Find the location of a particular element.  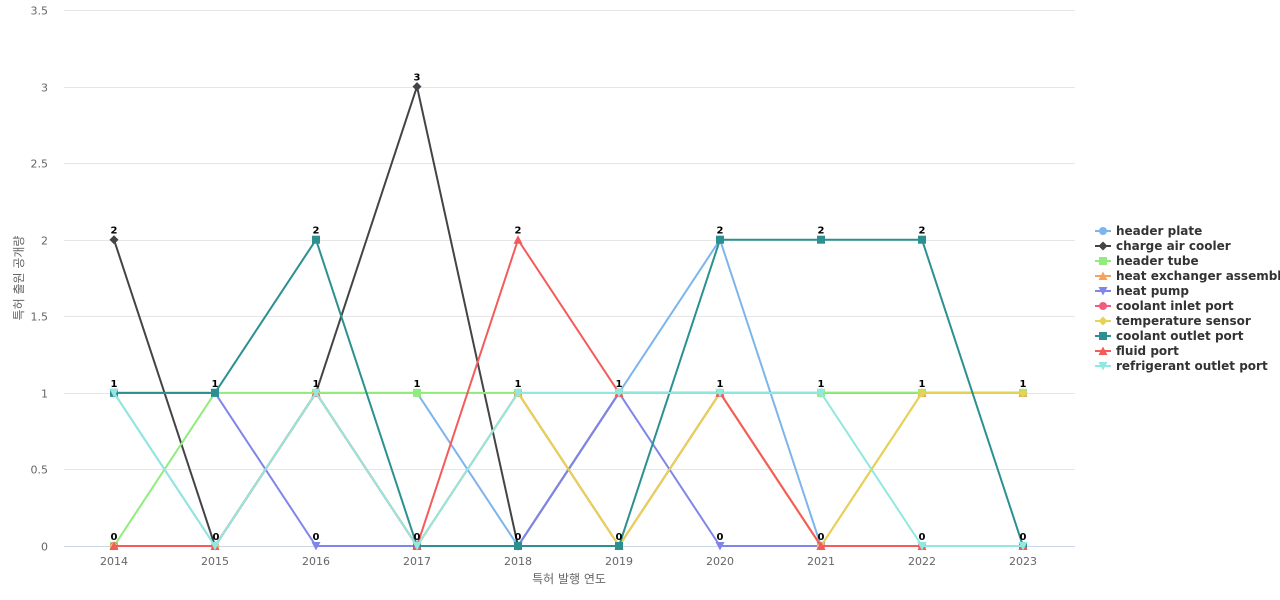

legend-label: heat exchanger assembly is located at coordinates (1198, 276).